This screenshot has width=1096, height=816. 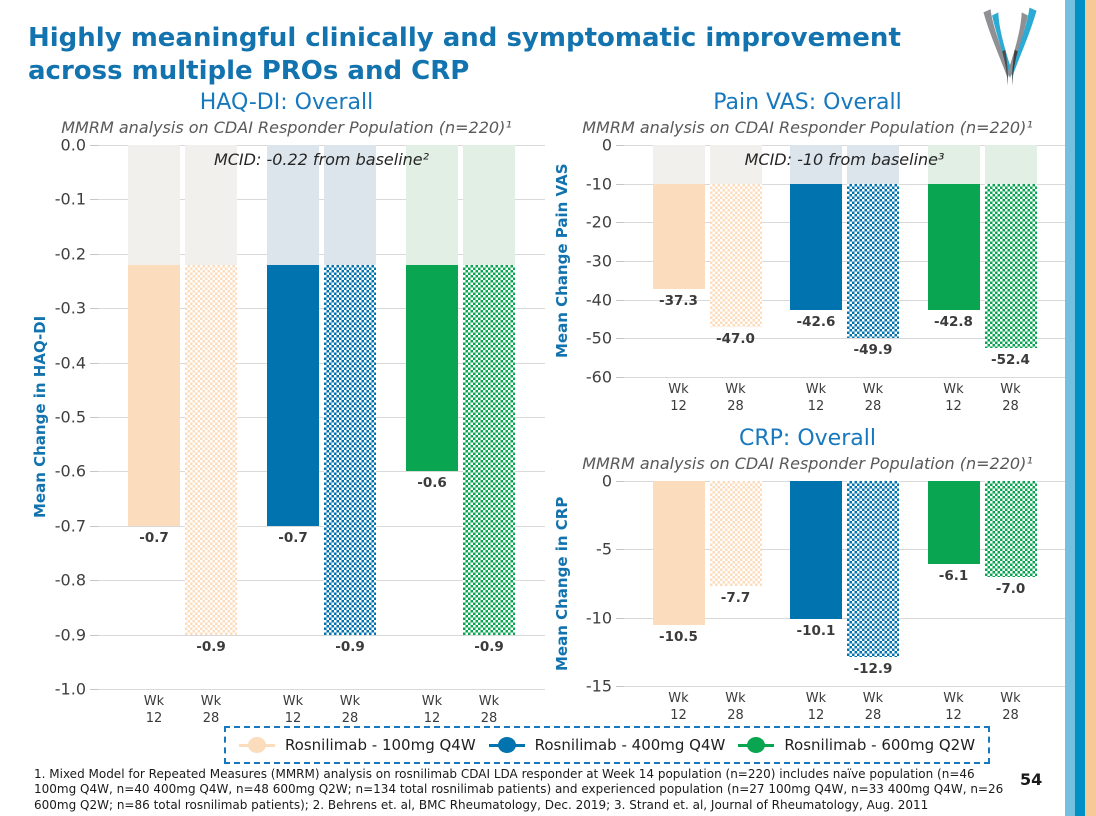 What do you see at coordinates (678, 301) in the screenshot?
I see `value-label: -37.3` at bounding box center [678, 301].